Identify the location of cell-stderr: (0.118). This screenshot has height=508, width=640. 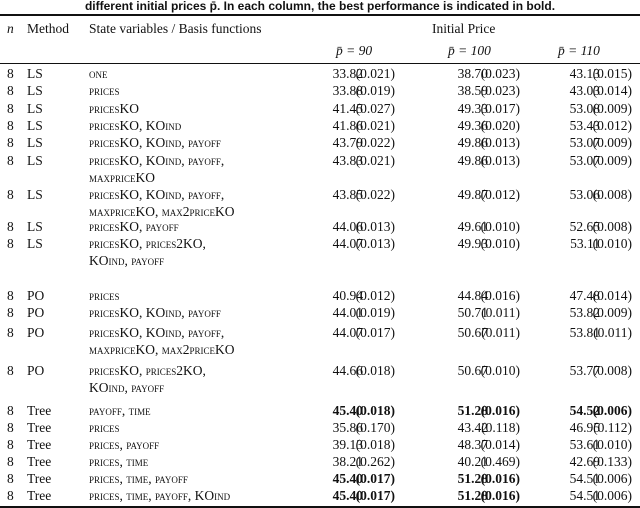
(500, 427).